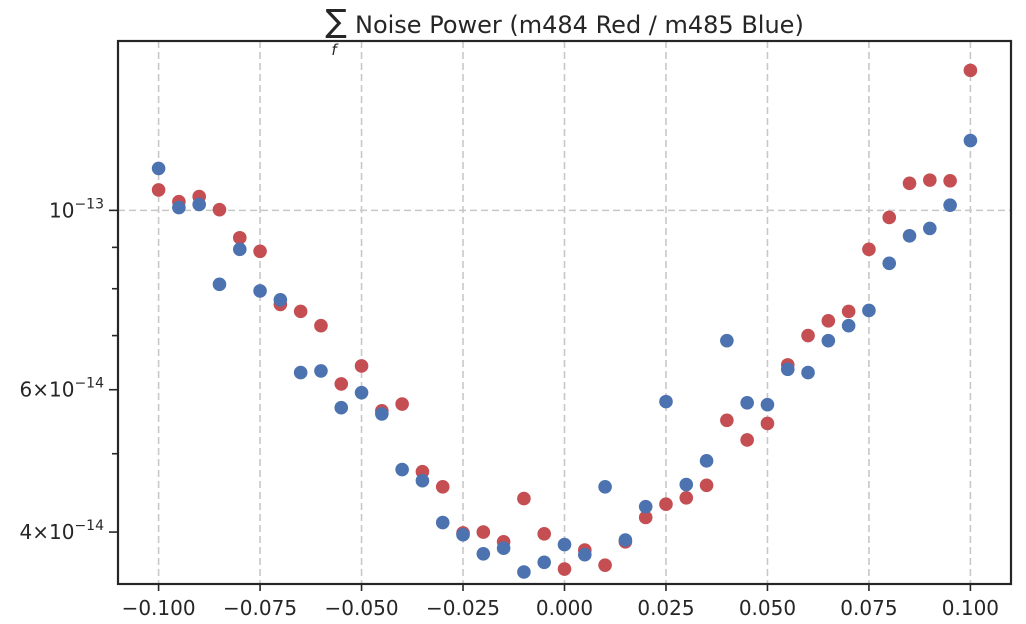 Image resolution: width=1026 pixels, height=624 pixels. I want to click on y-tick-label: 4×10⁻¹⁴, so click(62, 531).